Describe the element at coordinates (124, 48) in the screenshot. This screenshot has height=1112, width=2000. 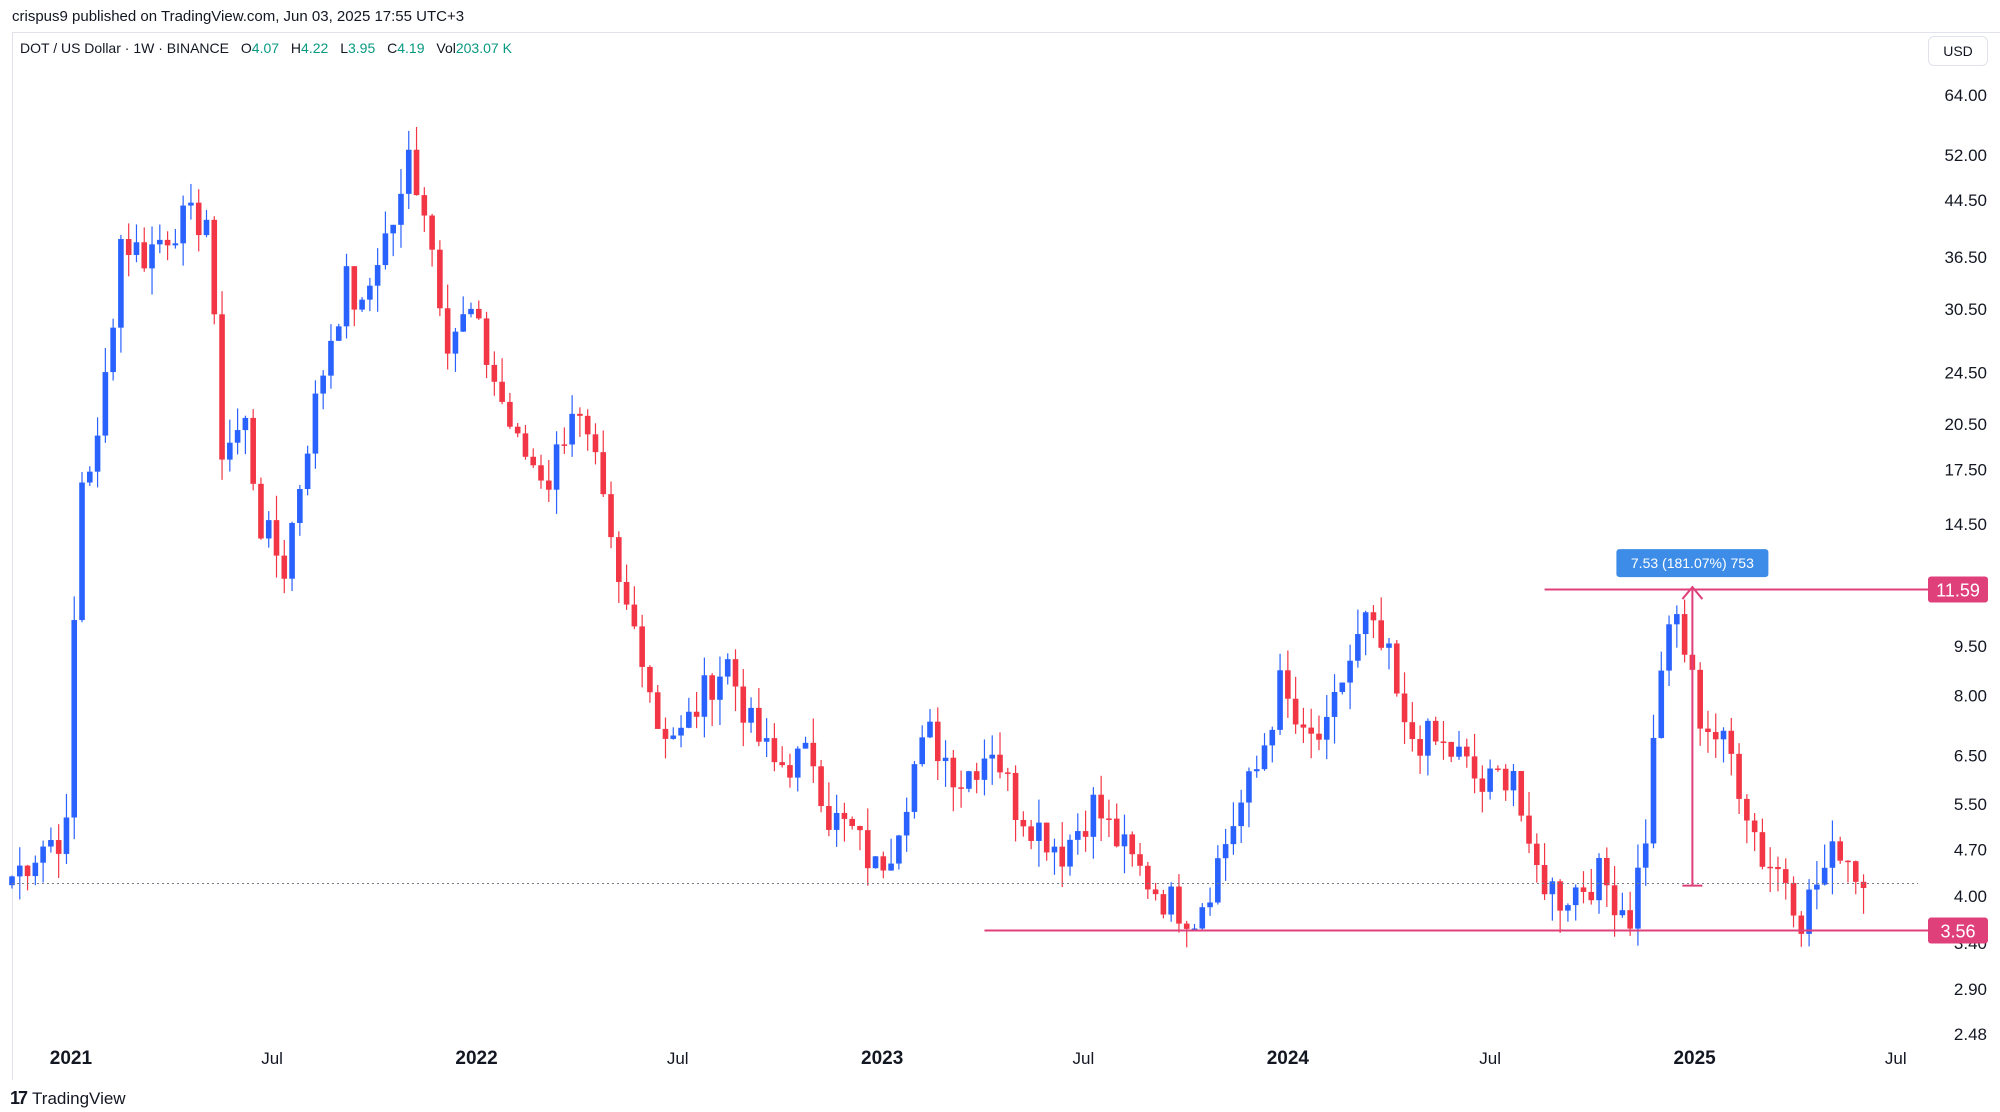
I see `symbol-title: DOT / US Dollar · 1W · BINANCE` at that location.